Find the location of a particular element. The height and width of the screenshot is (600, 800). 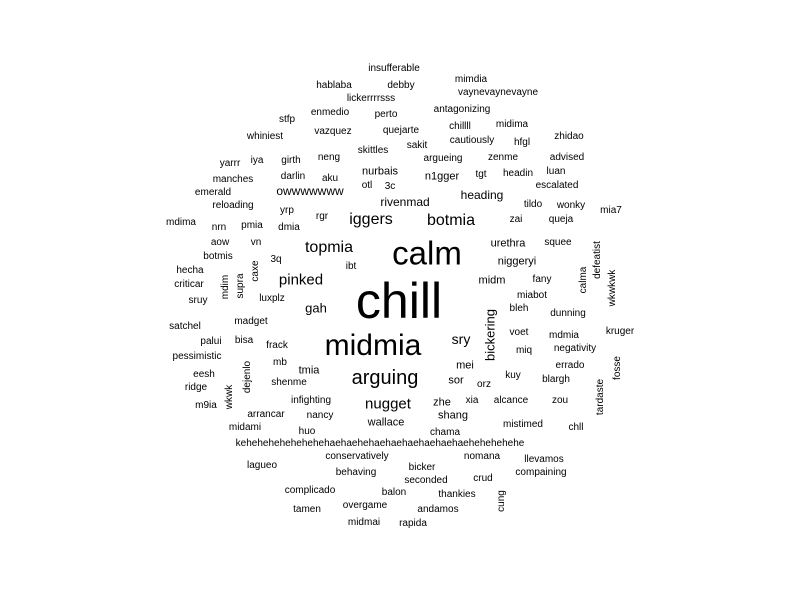

word: nrn is located at coordinates (219, 227).